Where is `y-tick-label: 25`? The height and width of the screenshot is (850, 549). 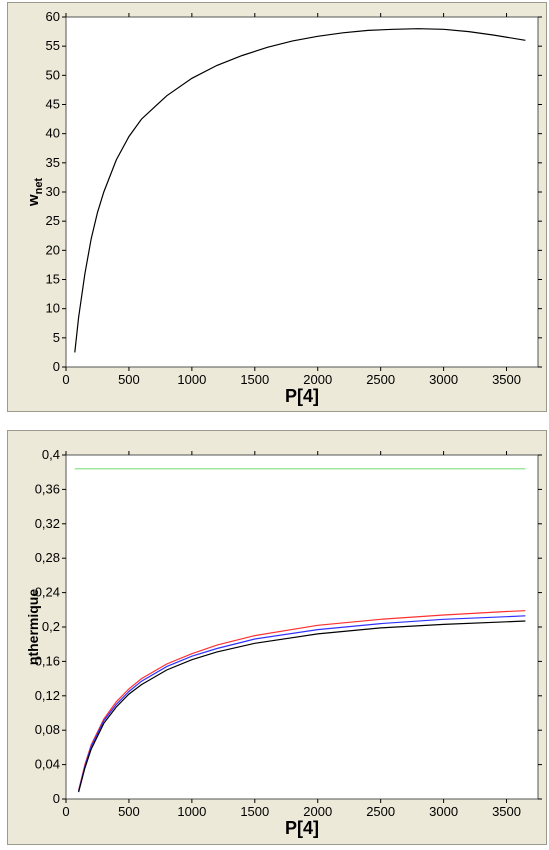 y-tick-label: 25 is located at coordinates (53, 220).